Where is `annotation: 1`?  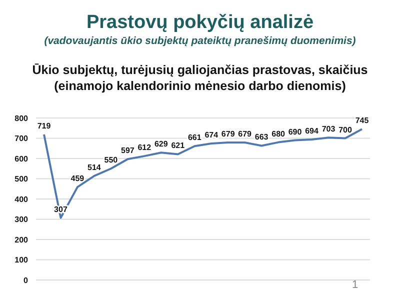
annotation: 1 is located at coordinates (355, 285).